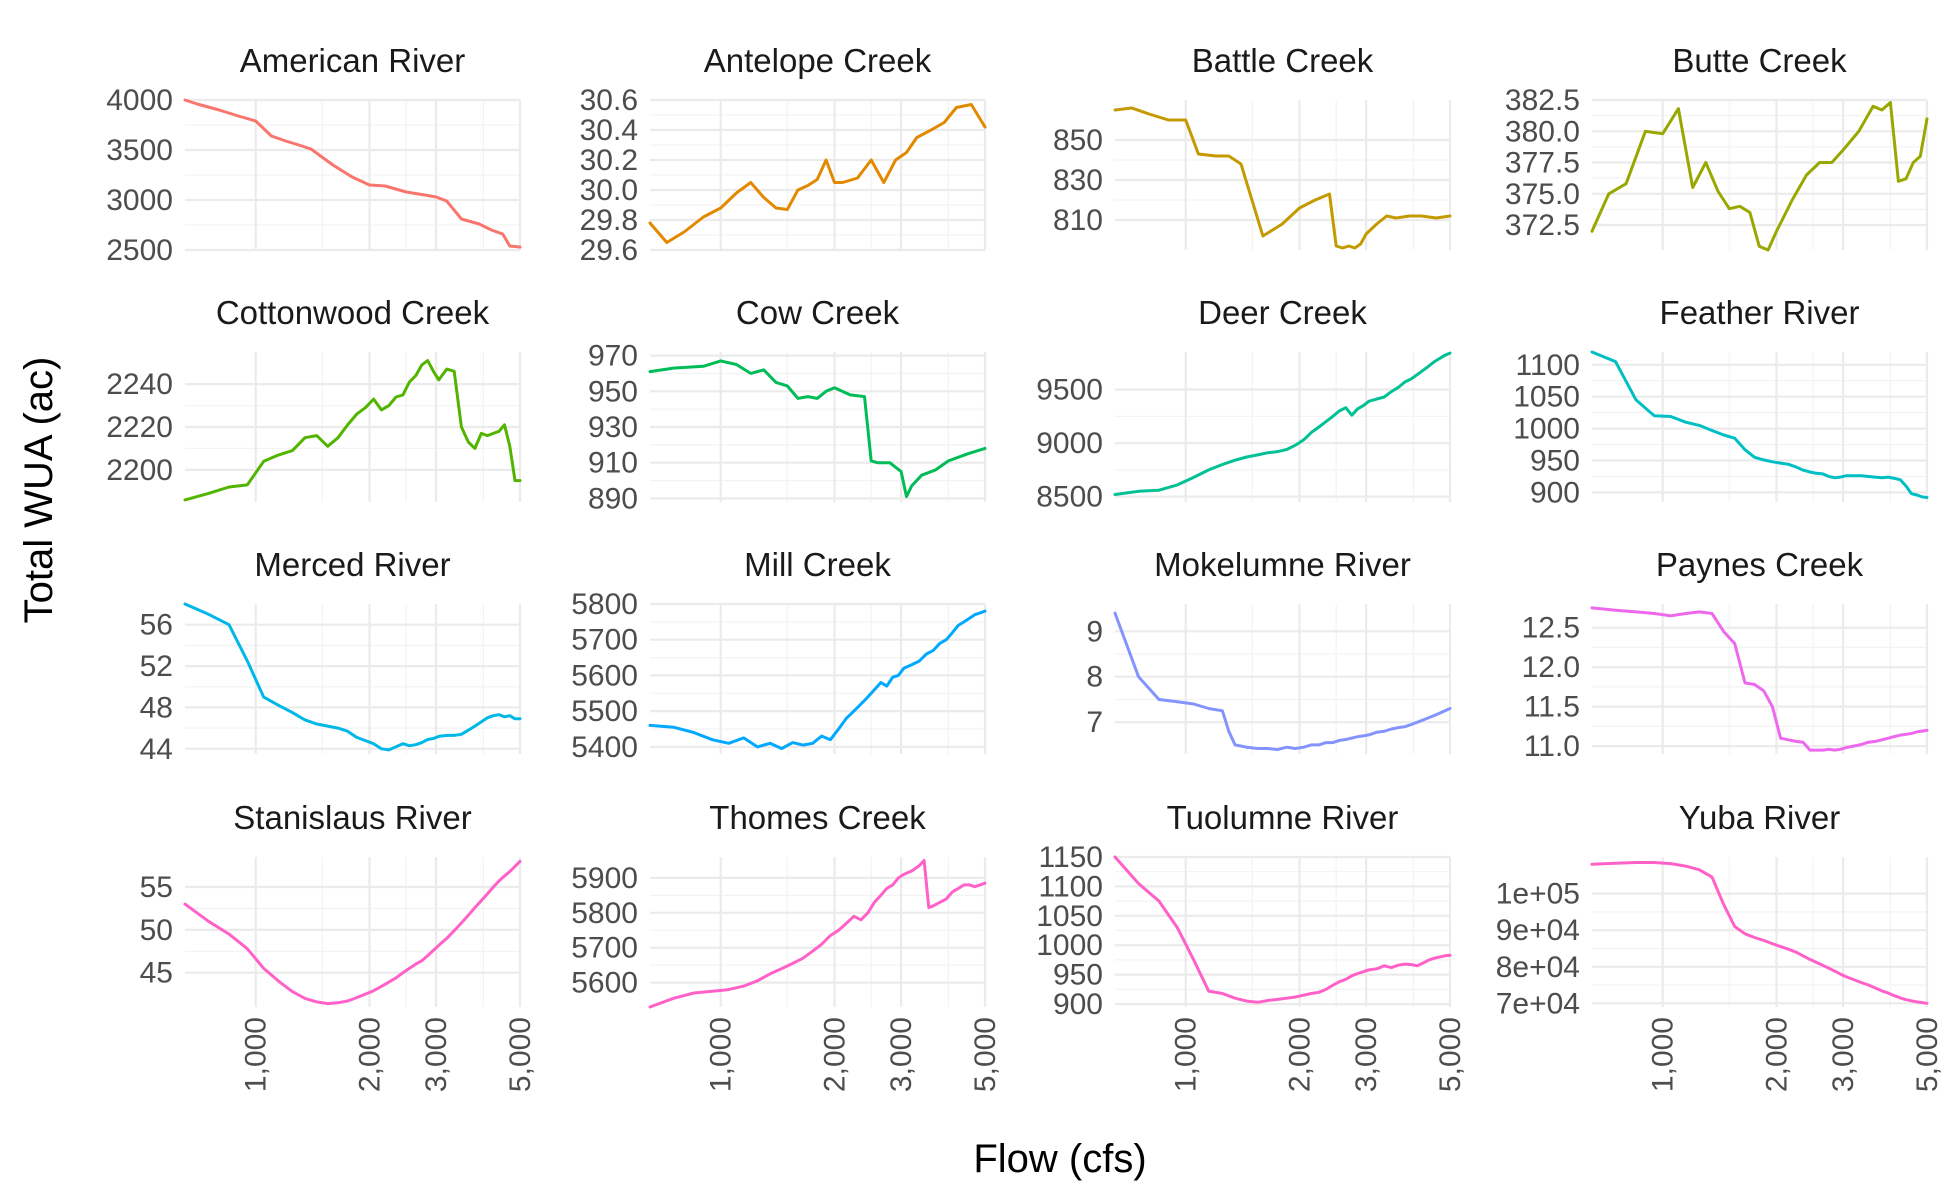 This screenshot has height=1200, width=1950. I want to click on y-tick-label: 372.5, so click(1542, 225).